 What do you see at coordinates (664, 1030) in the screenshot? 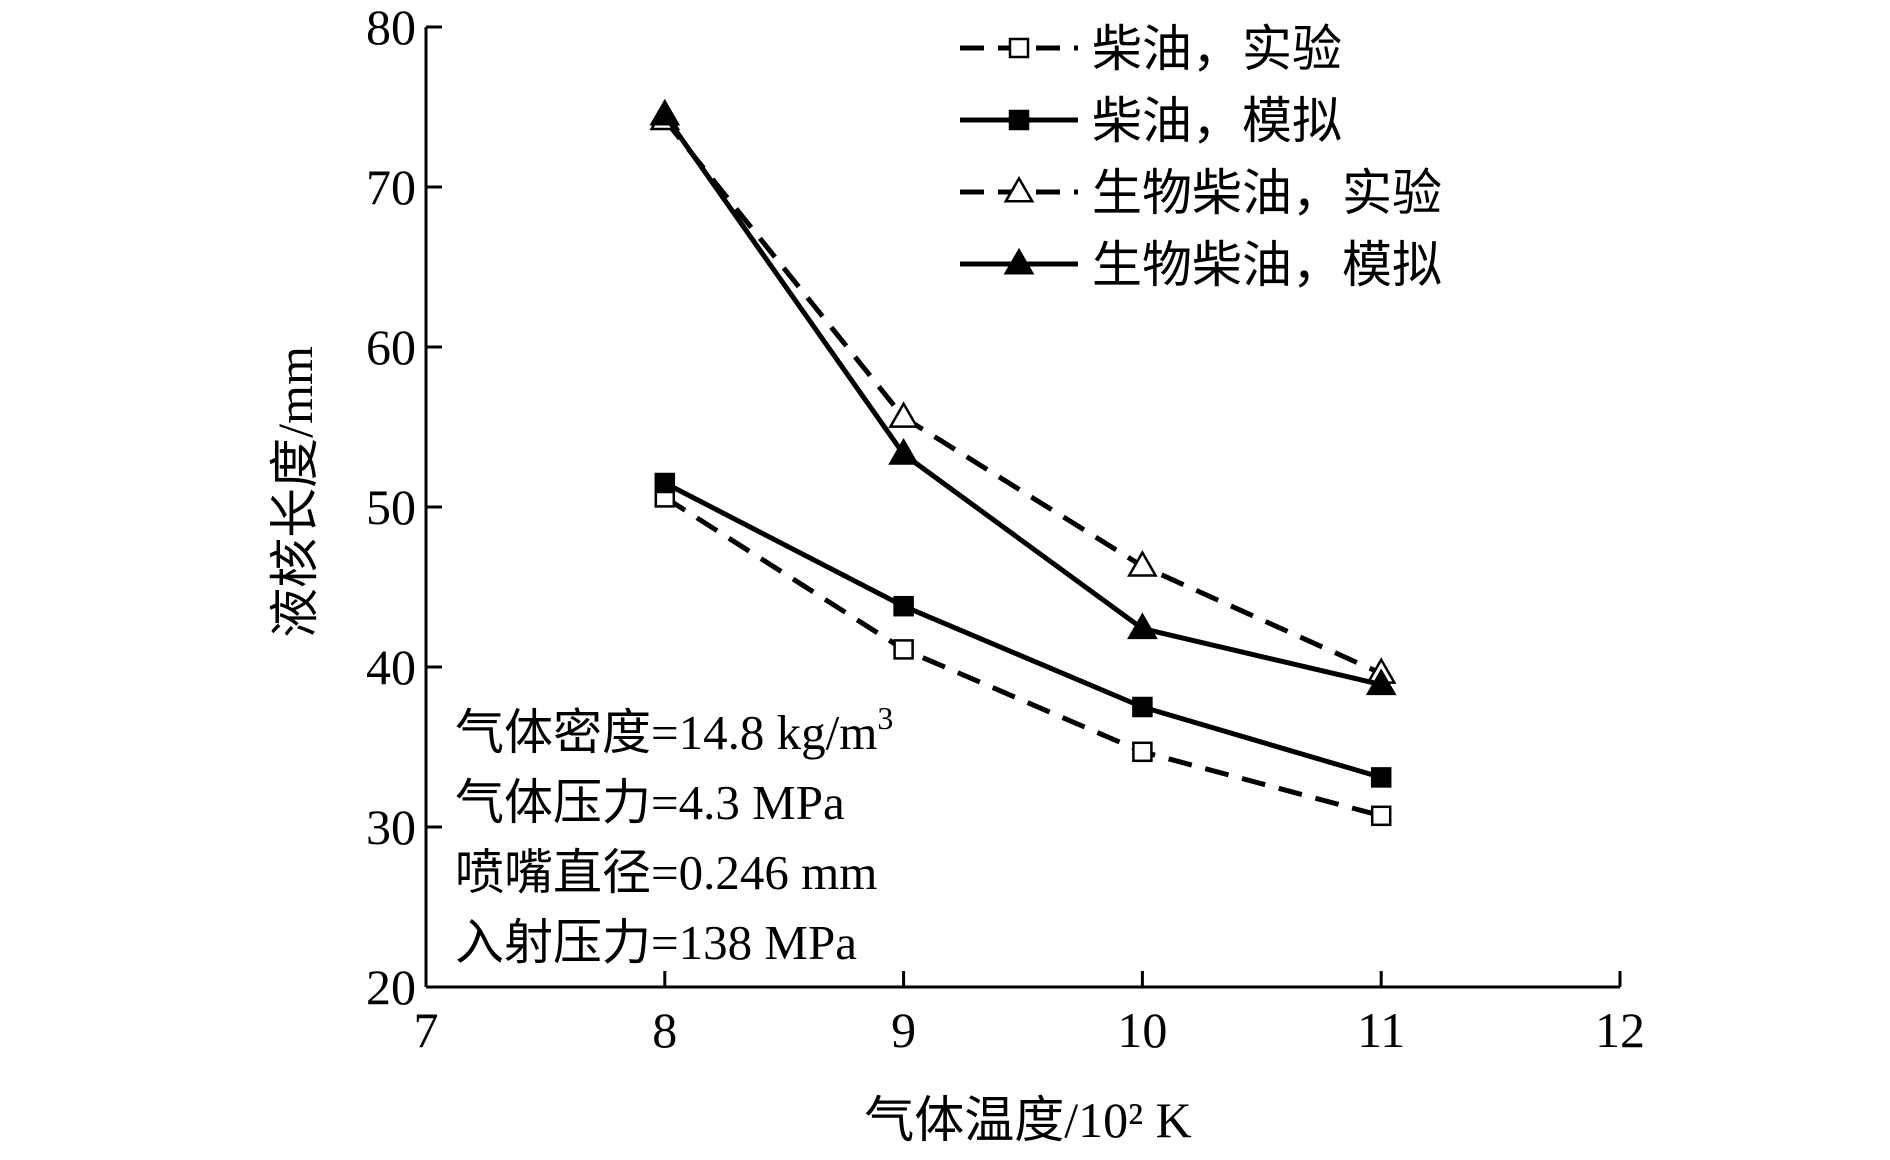
I see `x-tick-label: 8` at bounding box center [664, 1030].